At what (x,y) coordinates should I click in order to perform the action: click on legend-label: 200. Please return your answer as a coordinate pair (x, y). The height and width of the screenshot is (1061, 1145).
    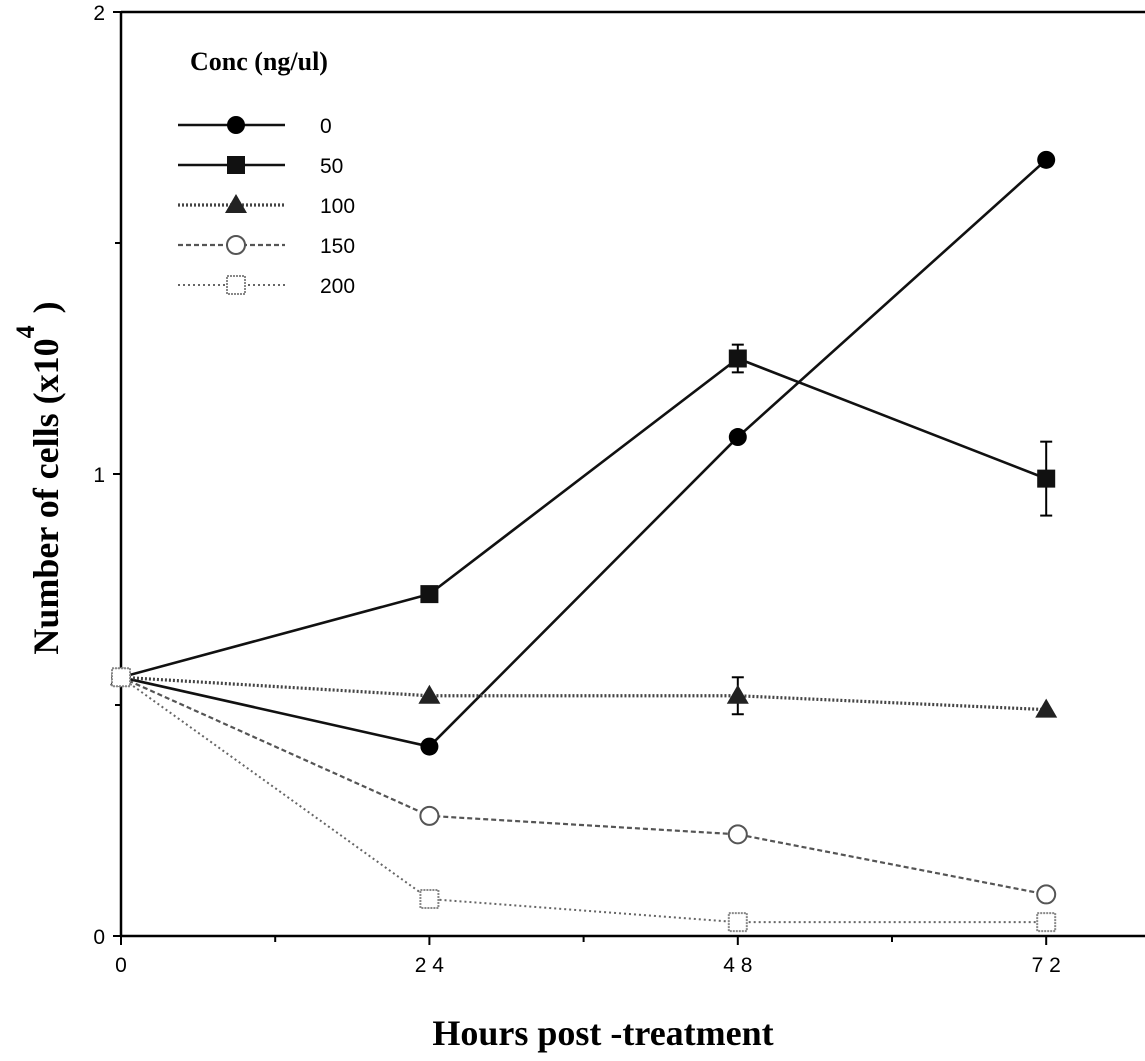
    Looking at the image, I should click on (337, 286).